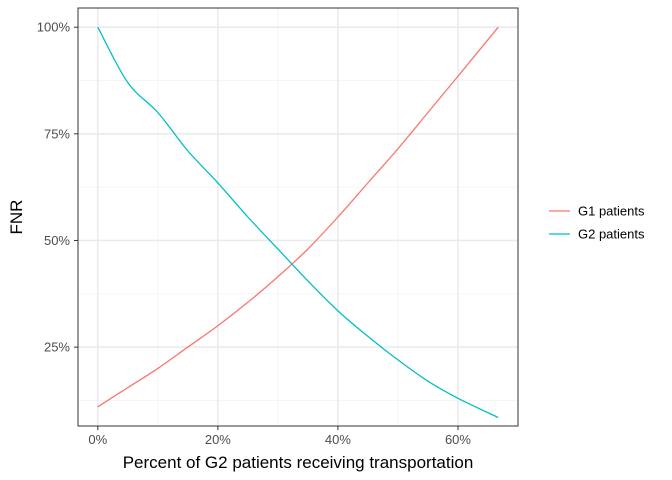 This screenshot has width=672, height=480. Describe the element at coordinates (57, 240) in the screenshot. I see `y-tick-label: 50%` at that location.